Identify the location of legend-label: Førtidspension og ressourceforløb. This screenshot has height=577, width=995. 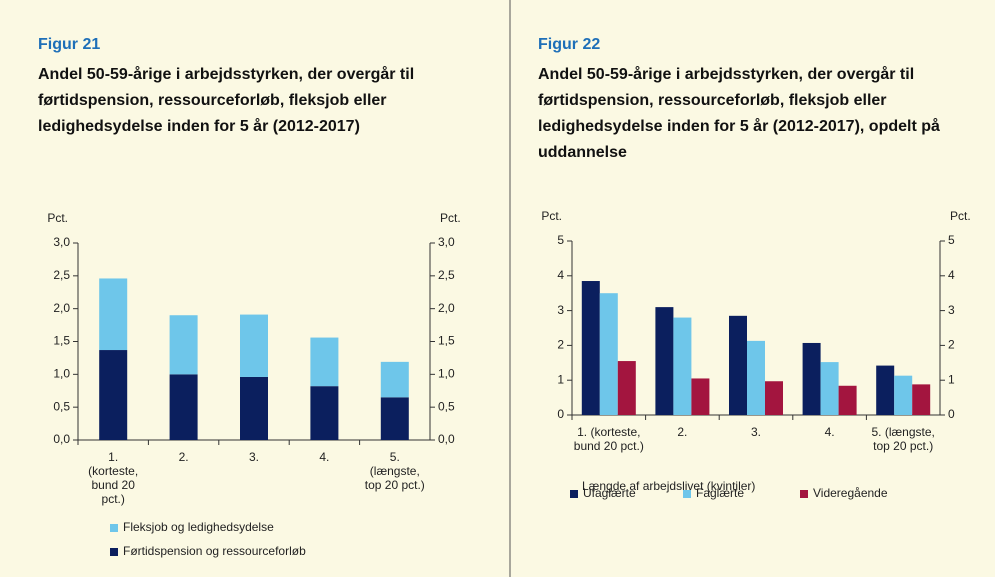
(214, 551).